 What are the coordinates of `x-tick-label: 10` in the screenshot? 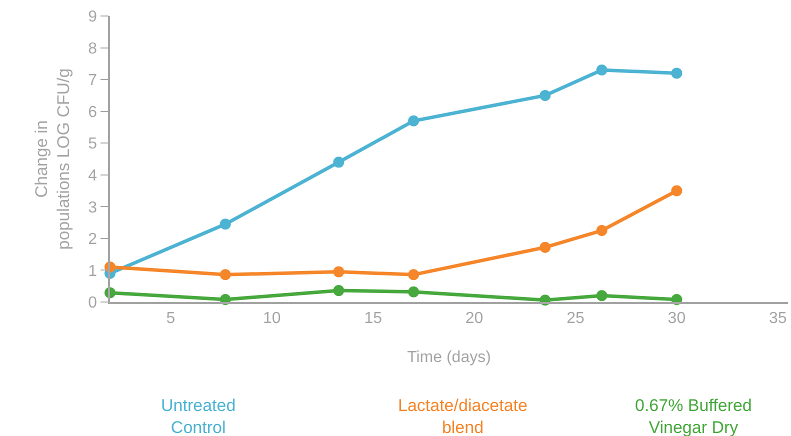 It's located at (272, 318).